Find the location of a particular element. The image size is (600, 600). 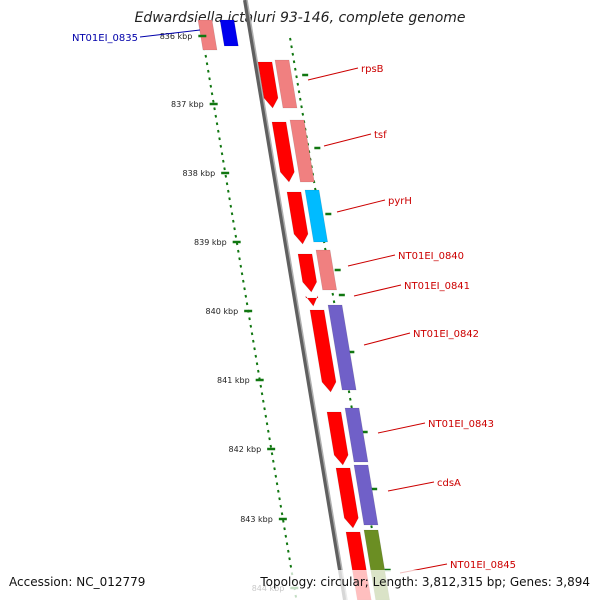

scale-label: 842 kbp is located at coordinates (245, 449).